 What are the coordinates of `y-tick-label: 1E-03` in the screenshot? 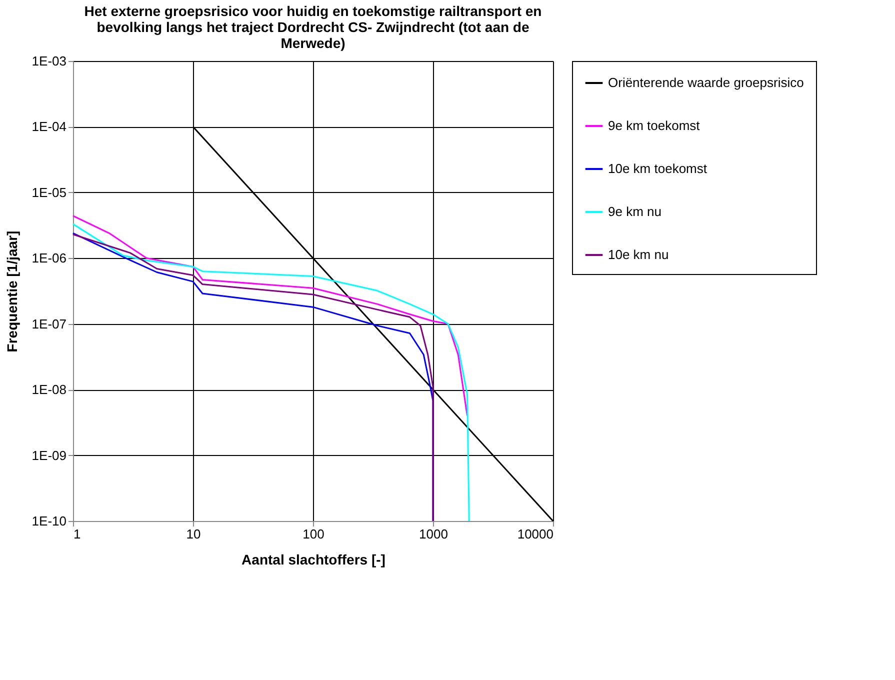 It's located at (49, 61).